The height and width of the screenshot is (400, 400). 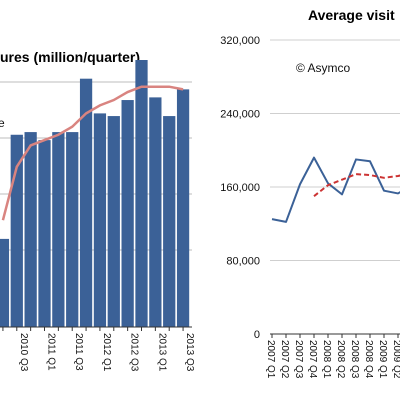 What do you see at coordinates (382, 359) in the screenshot?
I see `right-xtick-label: 2009 Q1` at bounding box center [382, 359].